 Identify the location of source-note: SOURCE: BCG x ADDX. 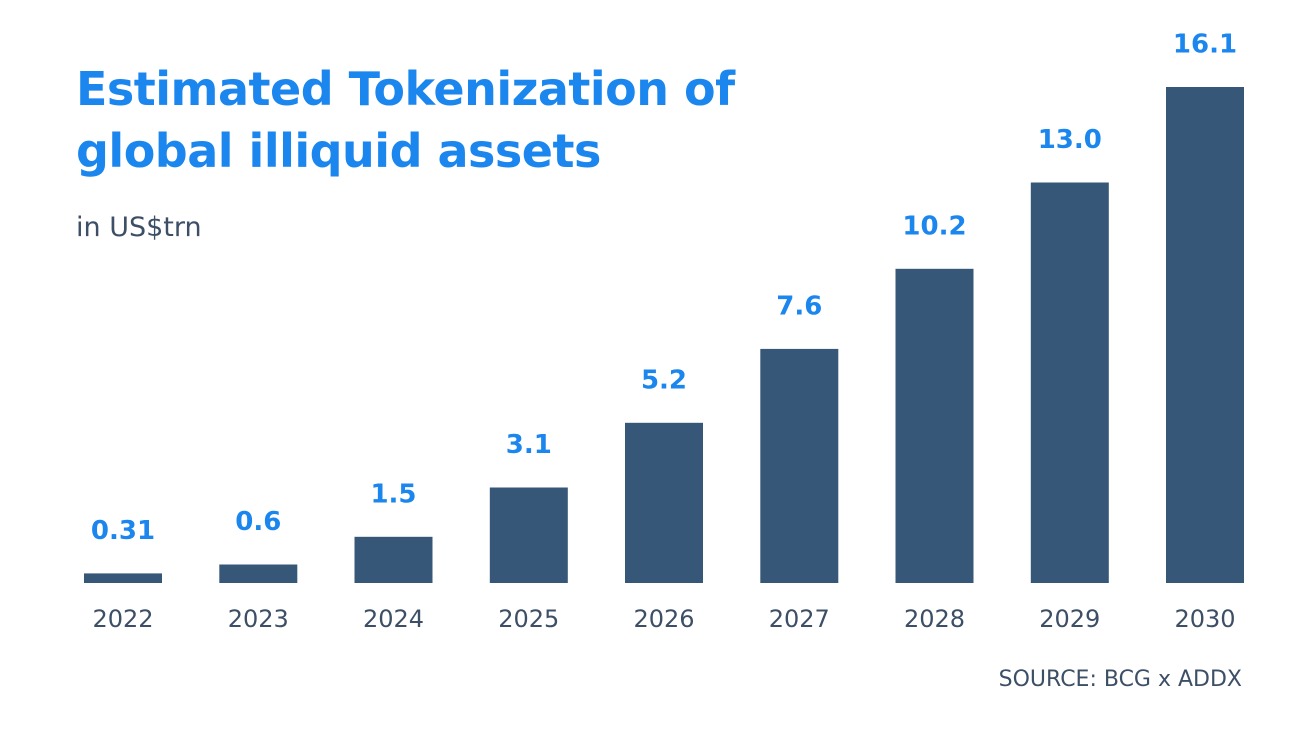
(1120, 679).